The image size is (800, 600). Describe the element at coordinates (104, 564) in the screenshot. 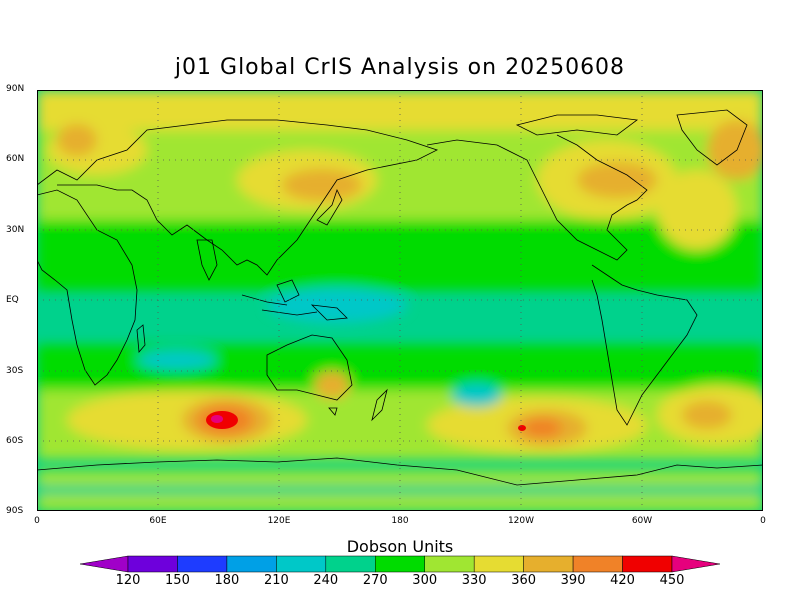

I see `colorbar-arrow-left` at that location.